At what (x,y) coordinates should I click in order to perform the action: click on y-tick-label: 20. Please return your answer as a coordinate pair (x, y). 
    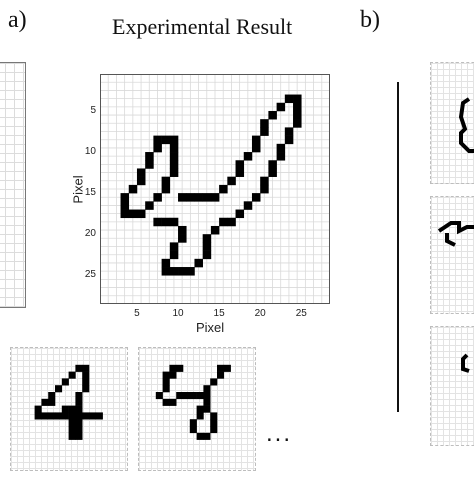
    Looking at the image, I should click on (90, 234).